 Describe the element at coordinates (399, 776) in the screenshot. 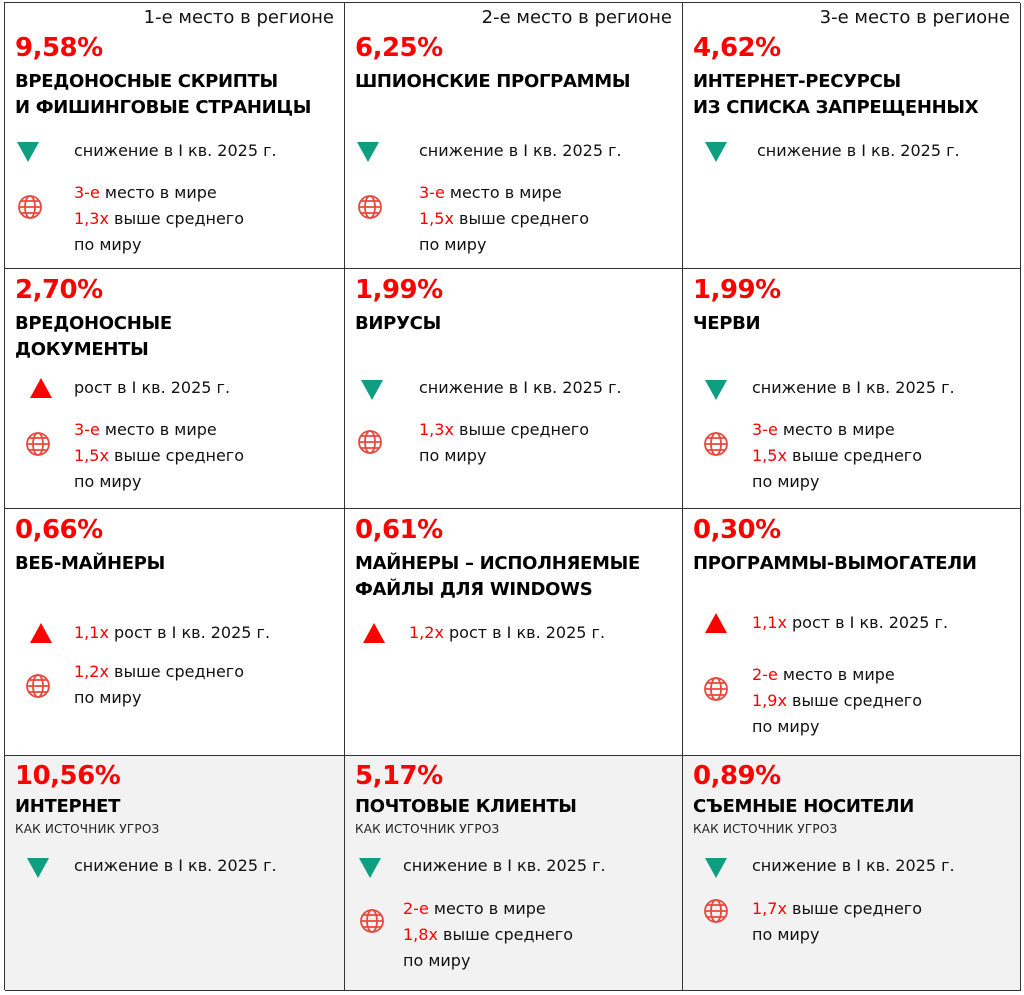

I see `percentage: 5,17%` at that location.